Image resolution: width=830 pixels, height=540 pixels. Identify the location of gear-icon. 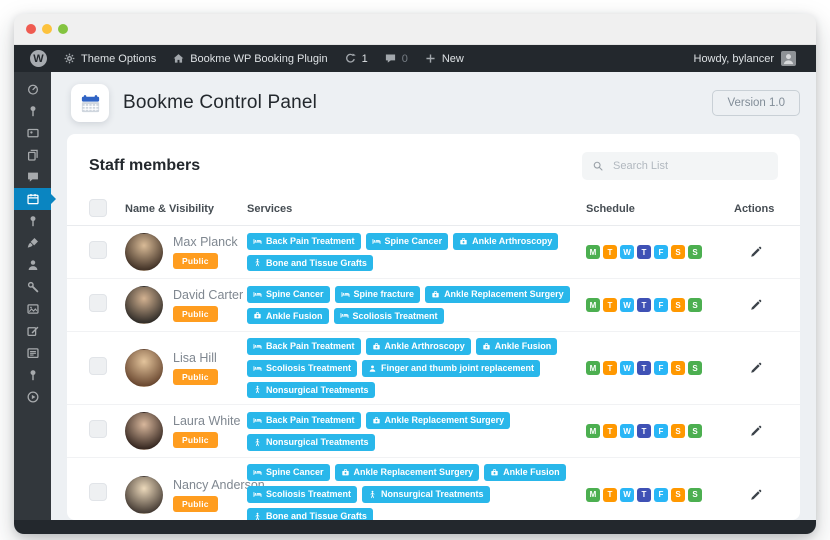
(69, 58).